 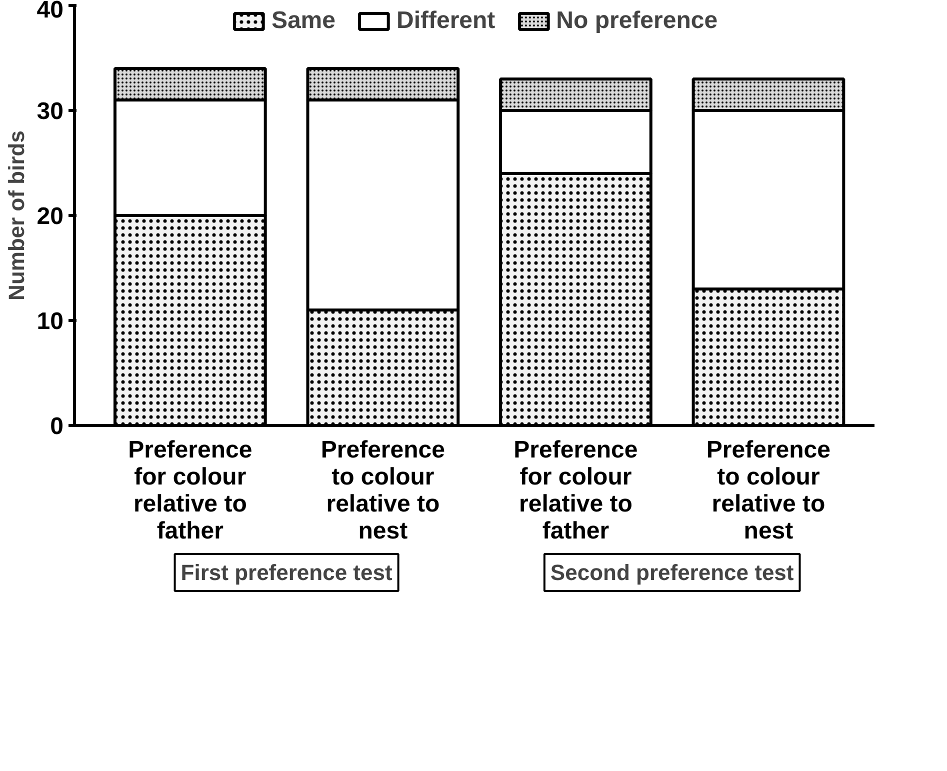 What do you see at coordinates (286, 572) in the screenshot?
I see `text: First preference test` at bounding box center [286, 572].